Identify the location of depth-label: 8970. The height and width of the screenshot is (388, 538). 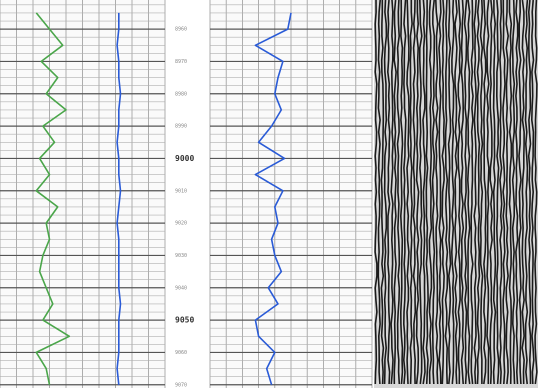
(181, 62).